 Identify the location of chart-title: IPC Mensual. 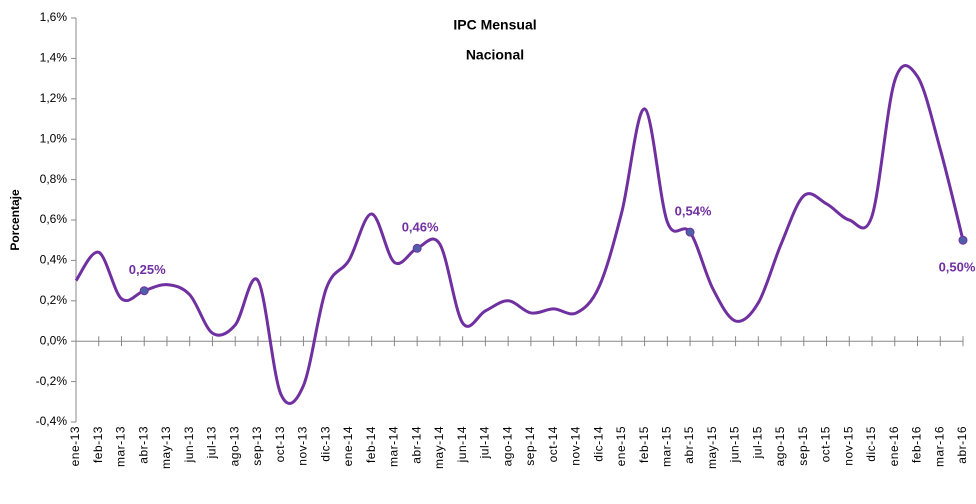
(494, 25).